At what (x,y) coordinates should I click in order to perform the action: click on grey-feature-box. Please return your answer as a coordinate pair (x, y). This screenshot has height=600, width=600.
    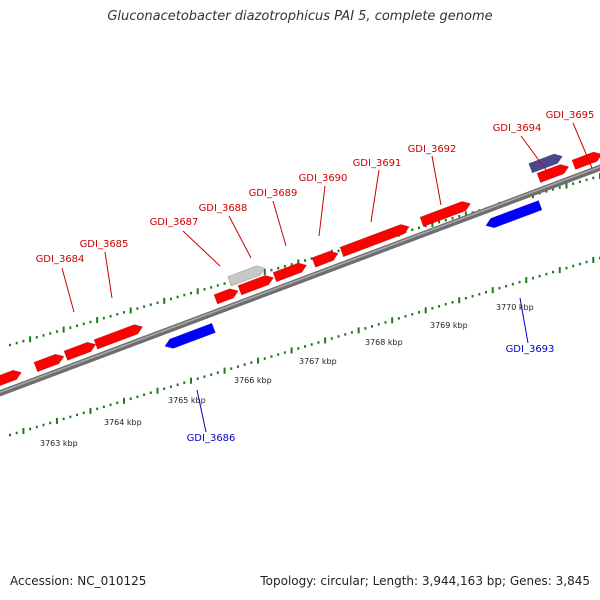
    Looking at the image, I should click on (246, 276).